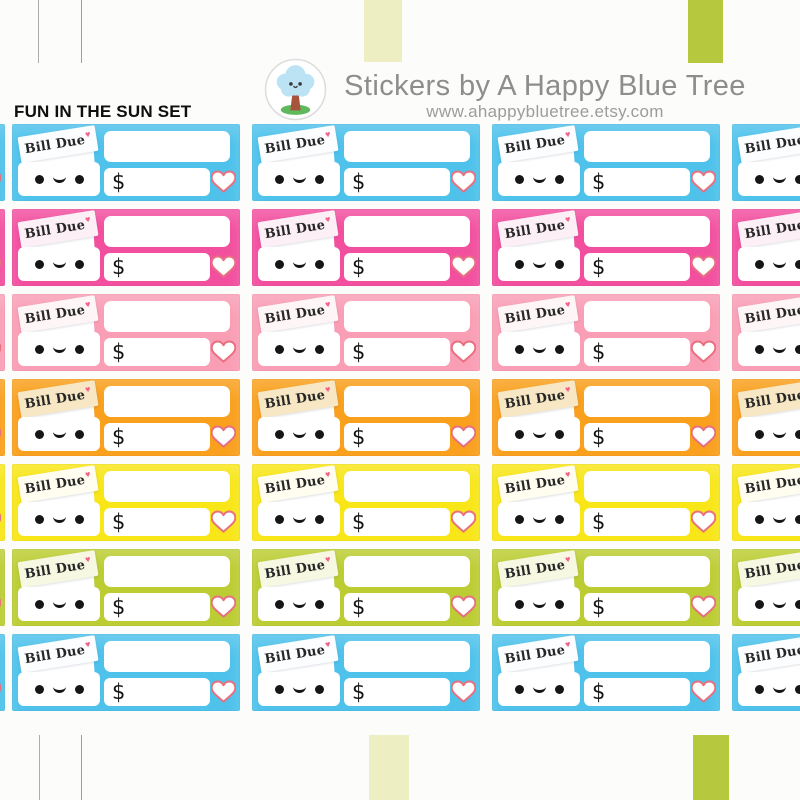 The height and width of the screenshot is (800, 800). I want to click on sticker-column-4: Bill Due ♥ $ Bill Due ♥, so click(766, 400).